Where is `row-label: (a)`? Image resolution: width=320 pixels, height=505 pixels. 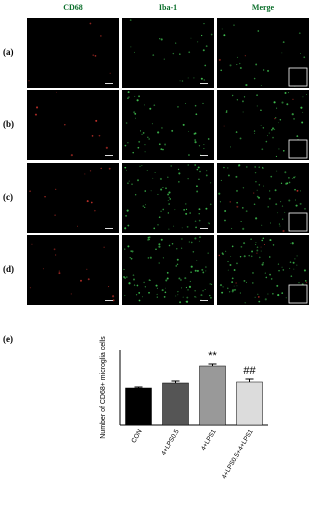
row-label: (a) is located at coordinates (8, 52).